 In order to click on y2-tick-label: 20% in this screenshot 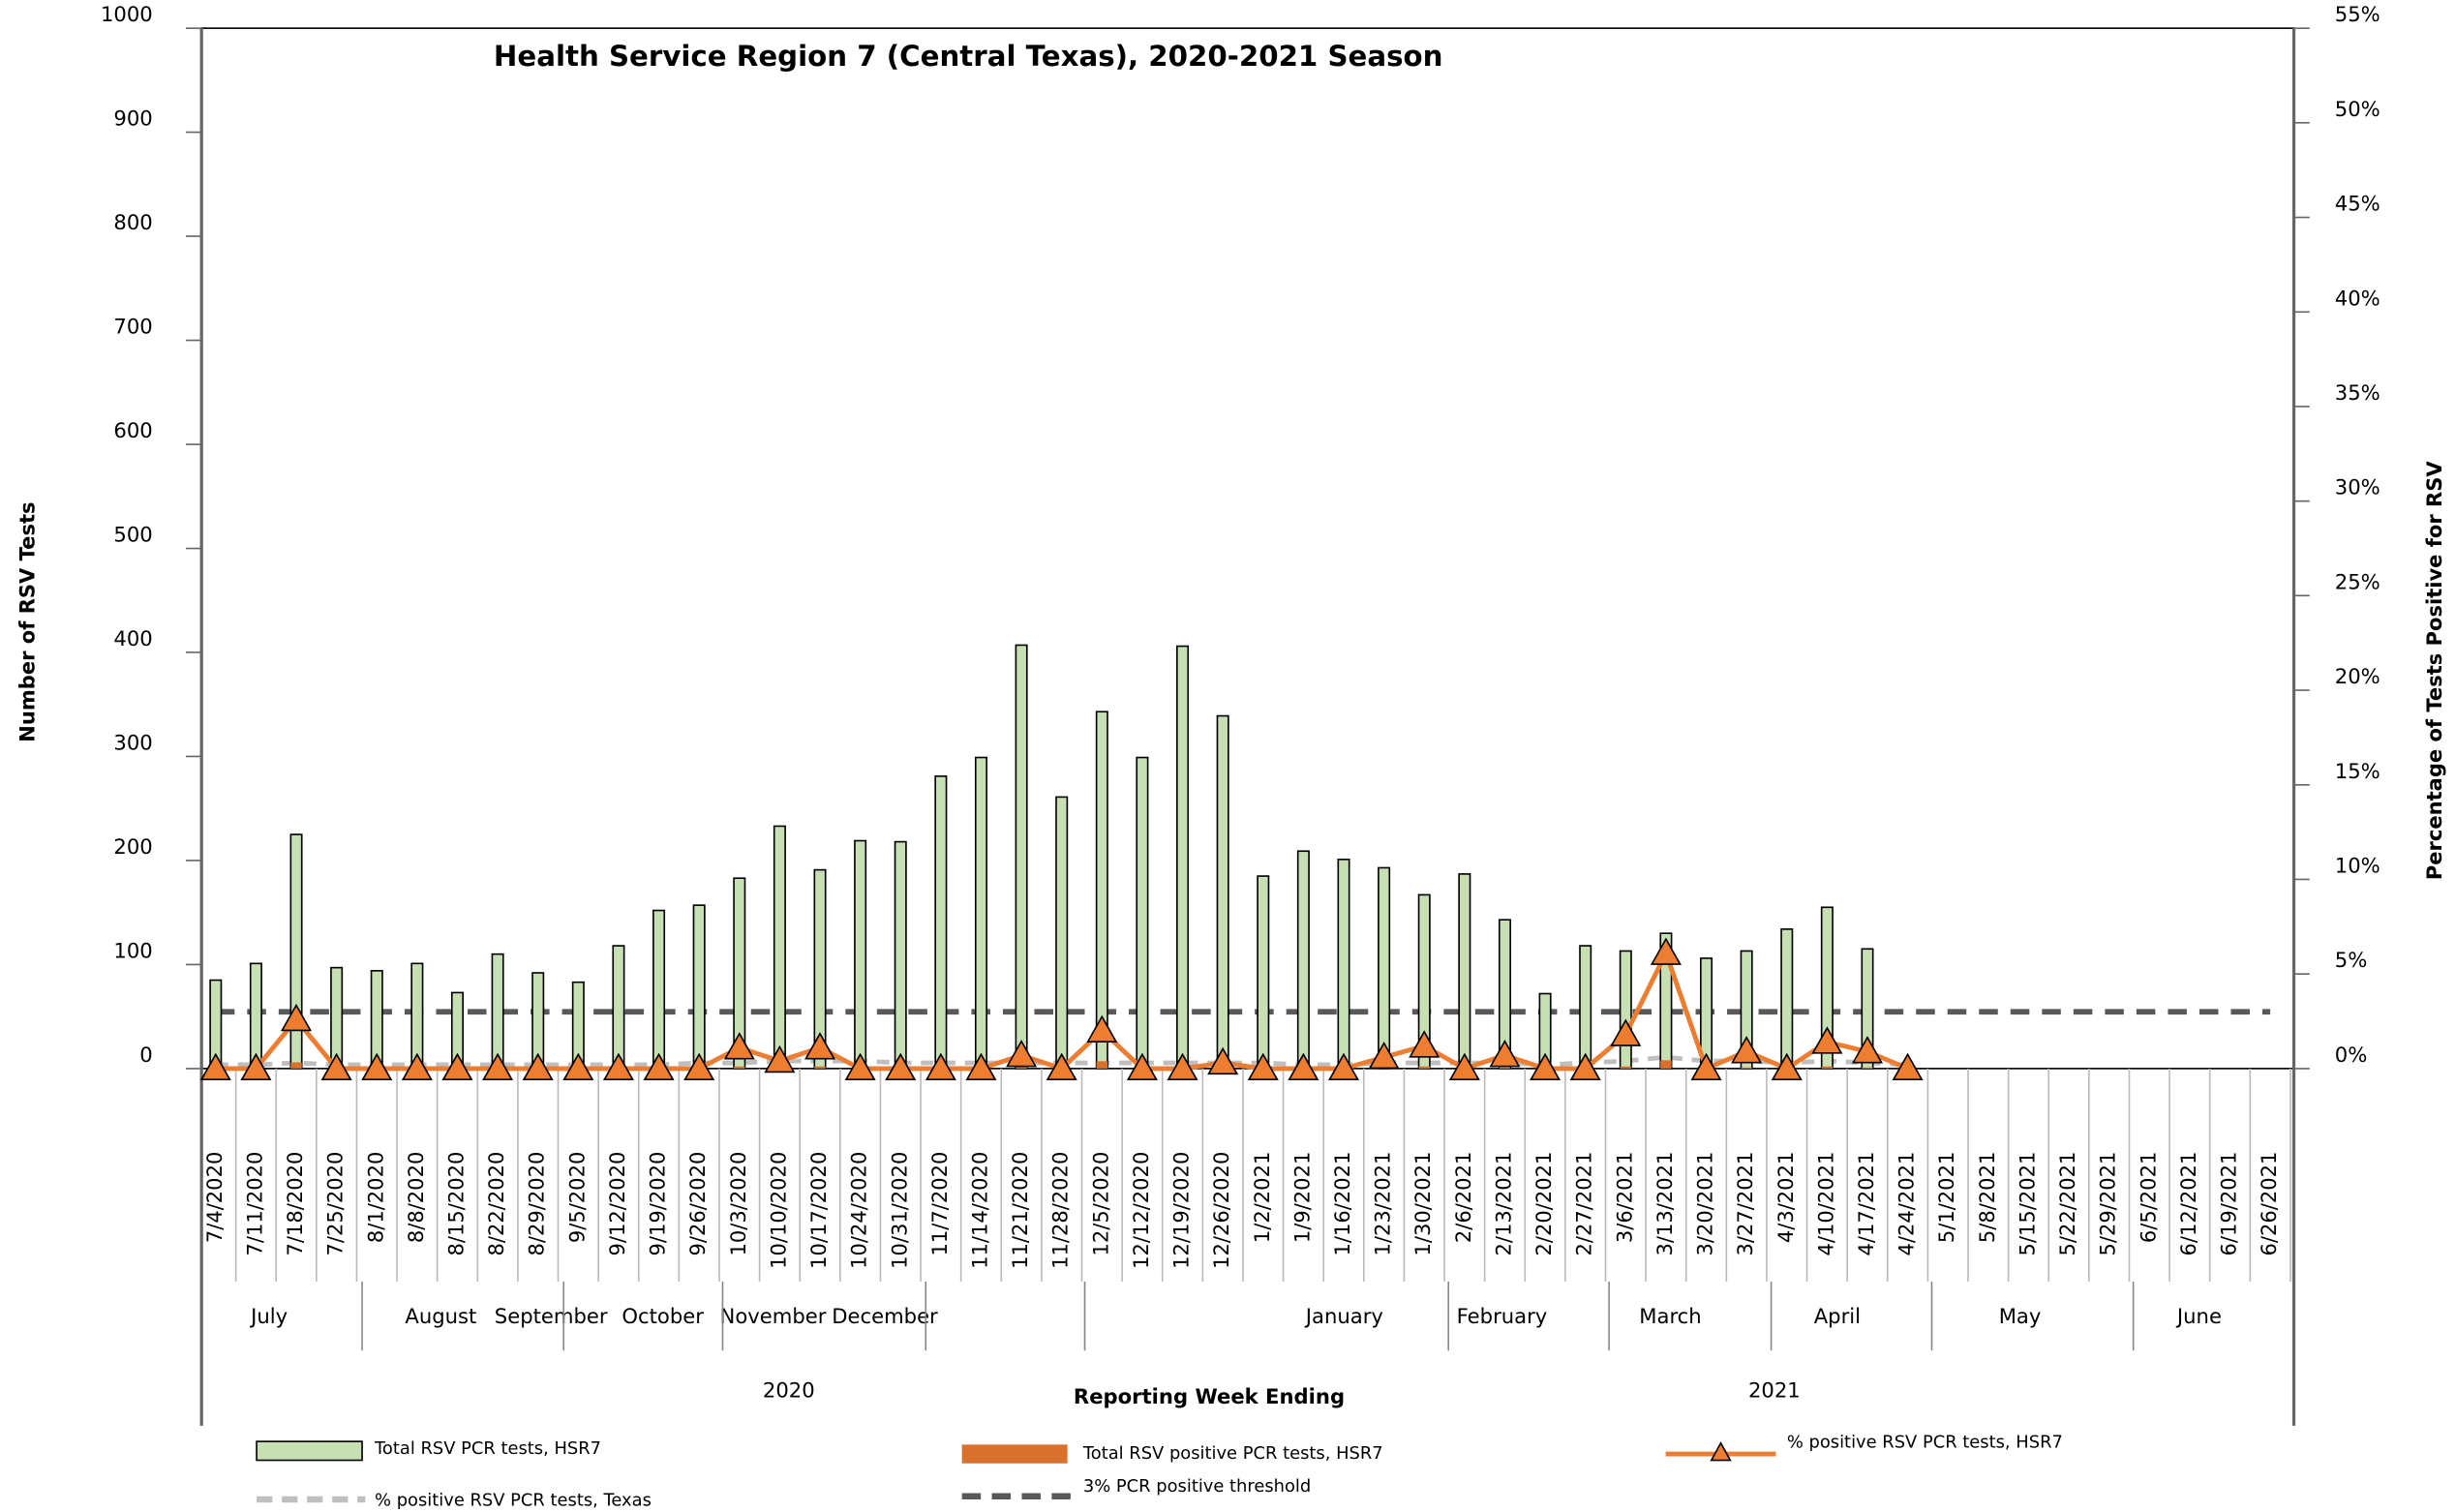, I will do `click(2357, 676)`.